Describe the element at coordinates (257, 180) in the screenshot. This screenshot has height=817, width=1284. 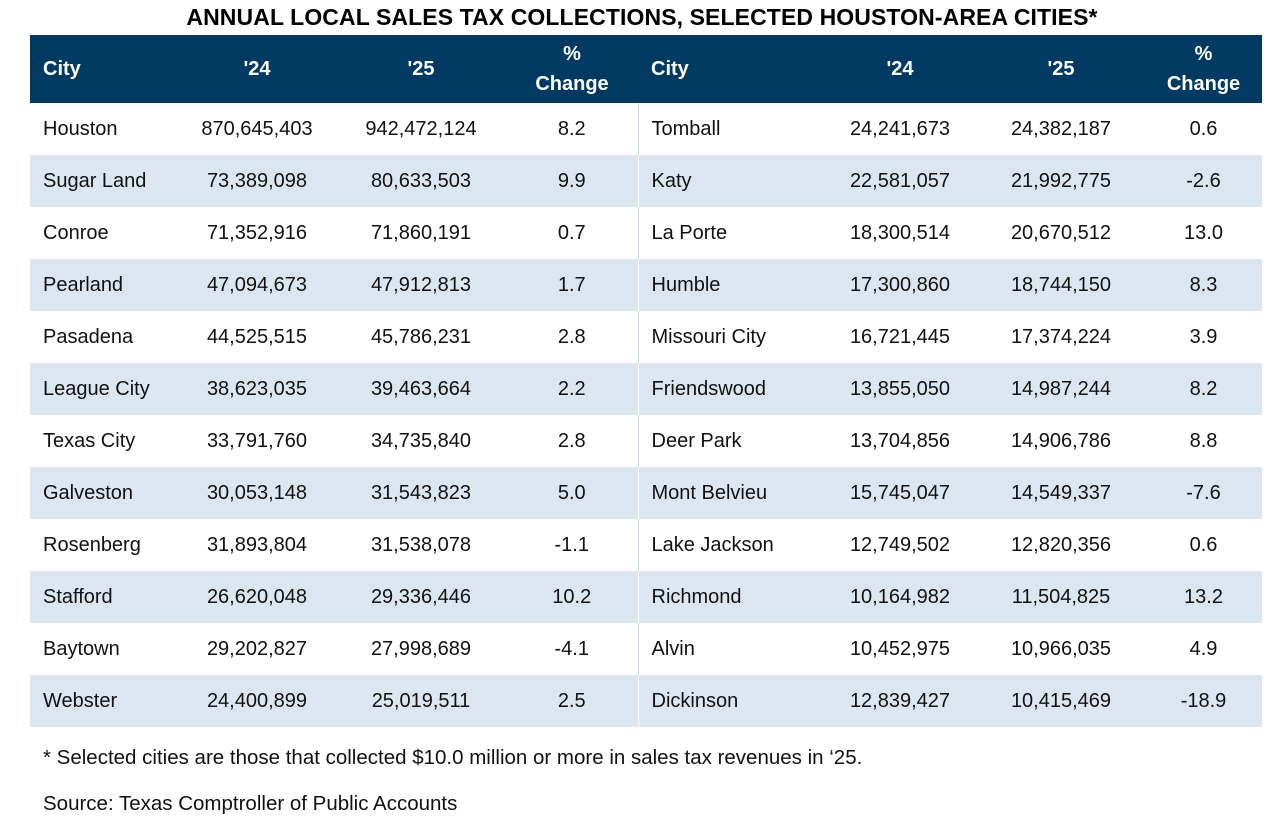
I see `cell-2024: 73,389,098` at that location.